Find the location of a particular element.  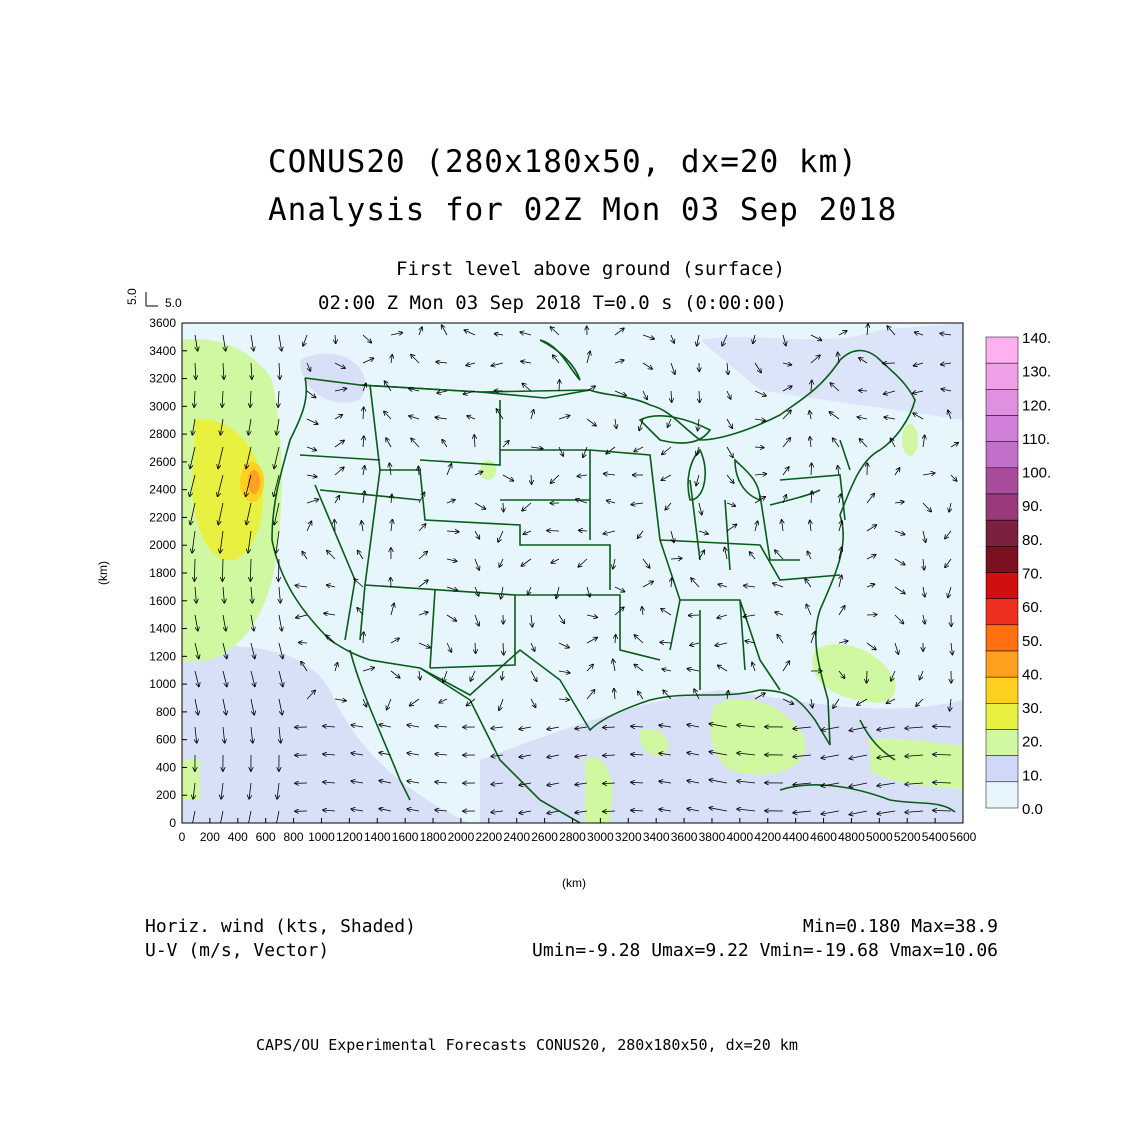

y-tick-label: 1800 is located at coordinates (162, 573).